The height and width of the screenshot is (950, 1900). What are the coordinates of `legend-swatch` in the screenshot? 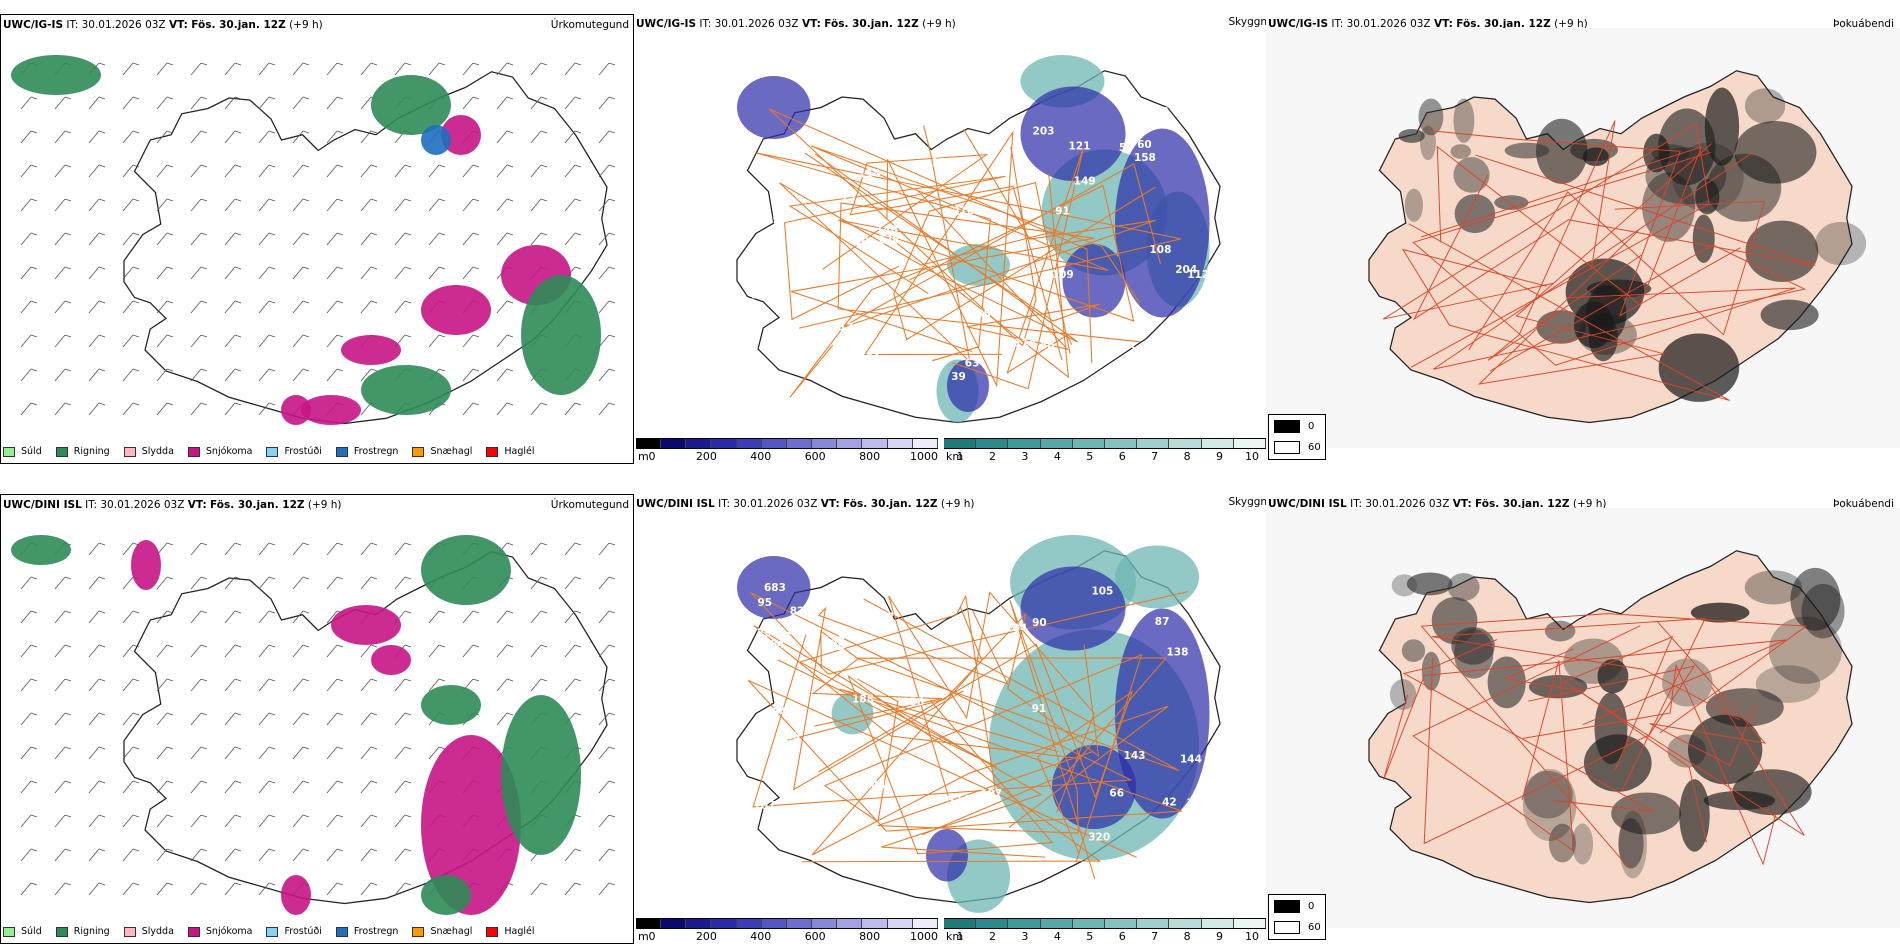 It's located at (492, 451).